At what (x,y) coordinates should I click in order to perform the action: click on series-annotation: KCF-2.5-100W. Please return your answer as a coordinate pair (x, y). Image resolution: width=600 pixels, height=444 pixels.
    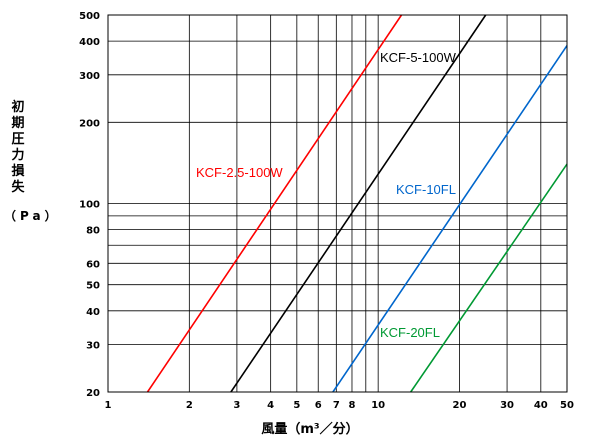
    Looking at the image, I should click on (239, 172).